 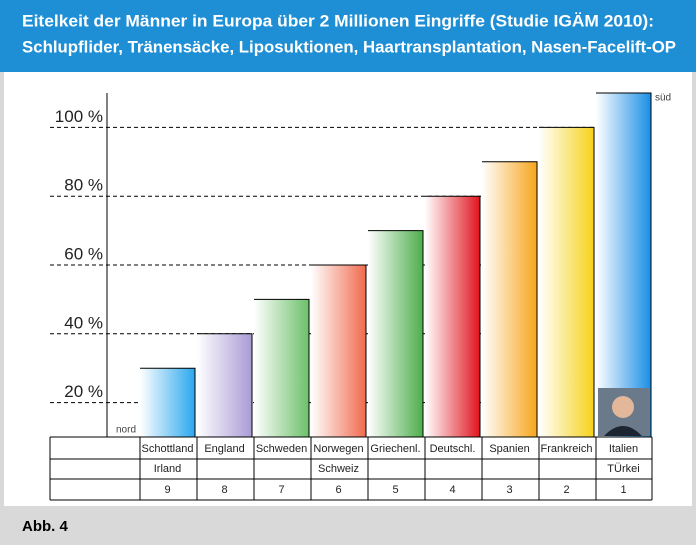 I want to click on y-tick-label: 80 %, so click(x=83, y=185).